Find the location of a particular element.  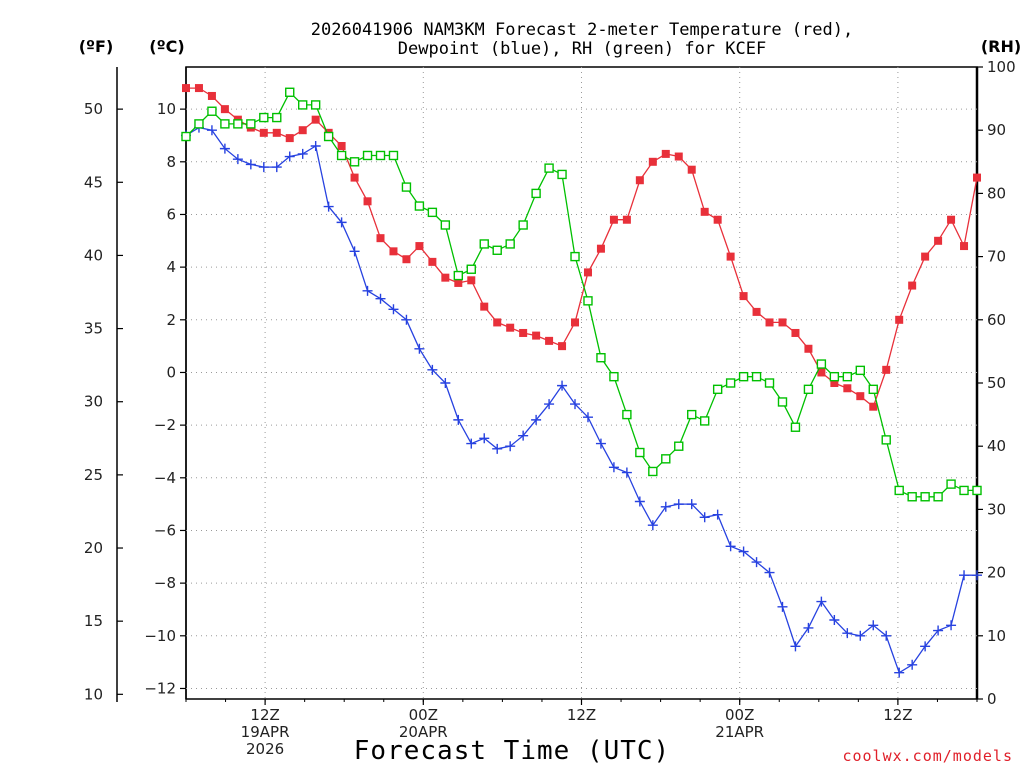

time-tick-label: 19APR is located at coordinates (265, 732).